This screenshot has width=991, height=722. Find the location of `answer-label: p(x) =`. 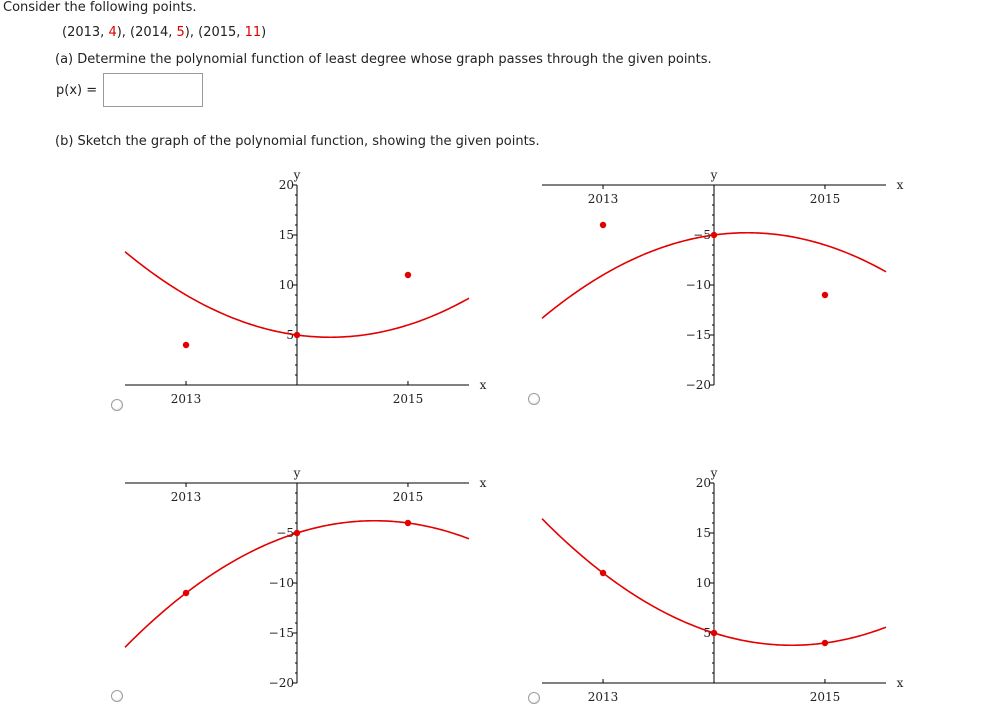

answer-label: p(x) = is located at coordinates (77, 90).